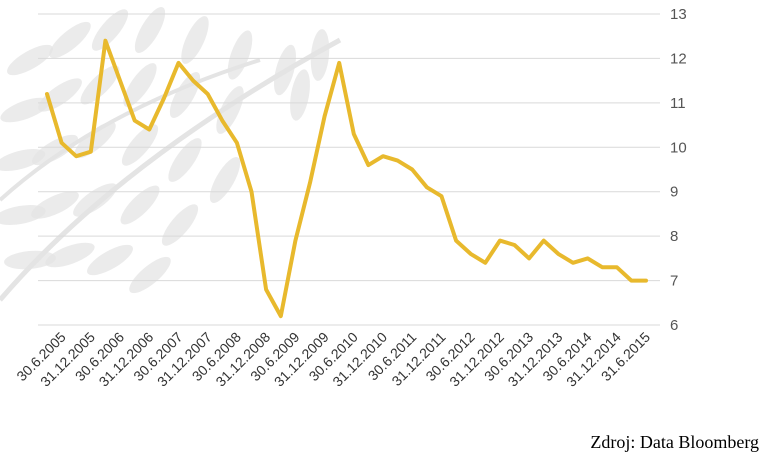 This screenshot has height=461, width=765. I want to click on y-tick-label: 6, so click(674, 325).